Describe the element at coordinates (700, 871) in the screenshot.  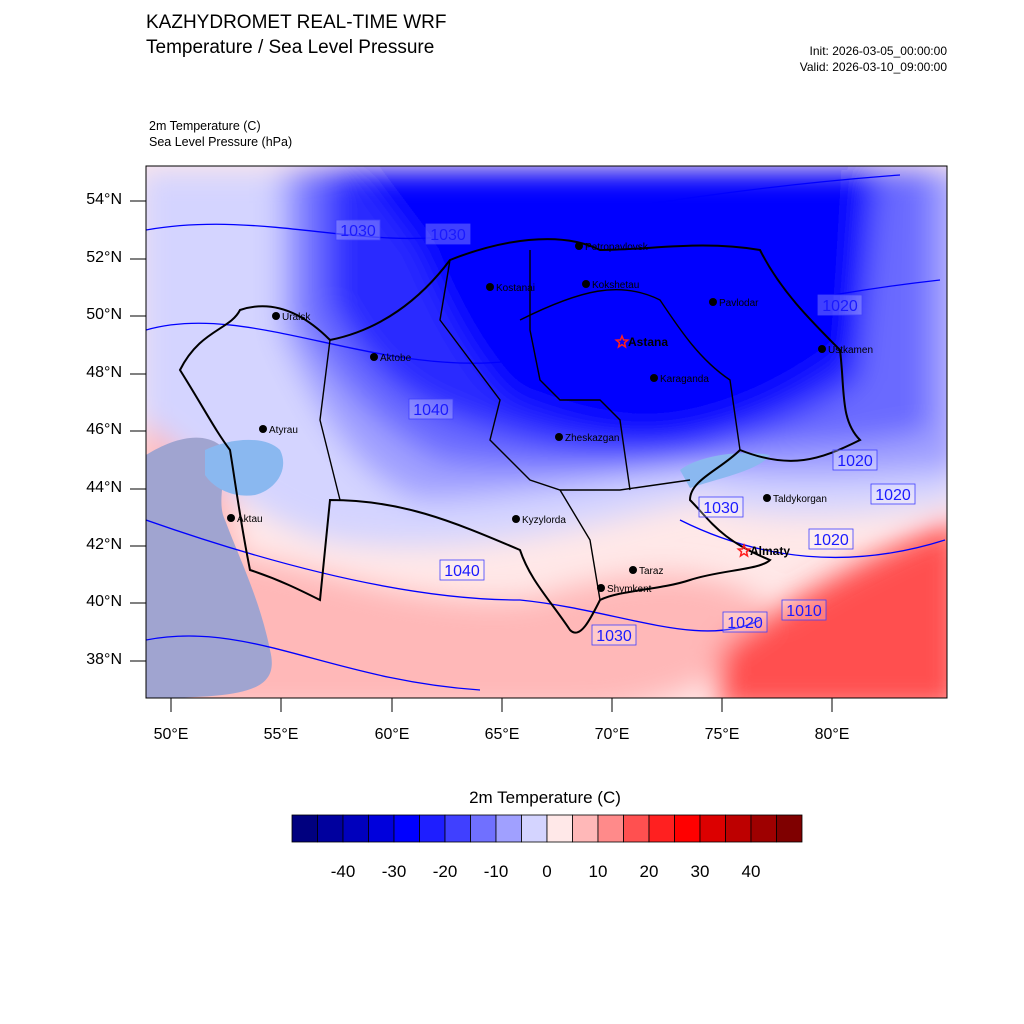
I see `colorbar-tick-label: 30` at that location.